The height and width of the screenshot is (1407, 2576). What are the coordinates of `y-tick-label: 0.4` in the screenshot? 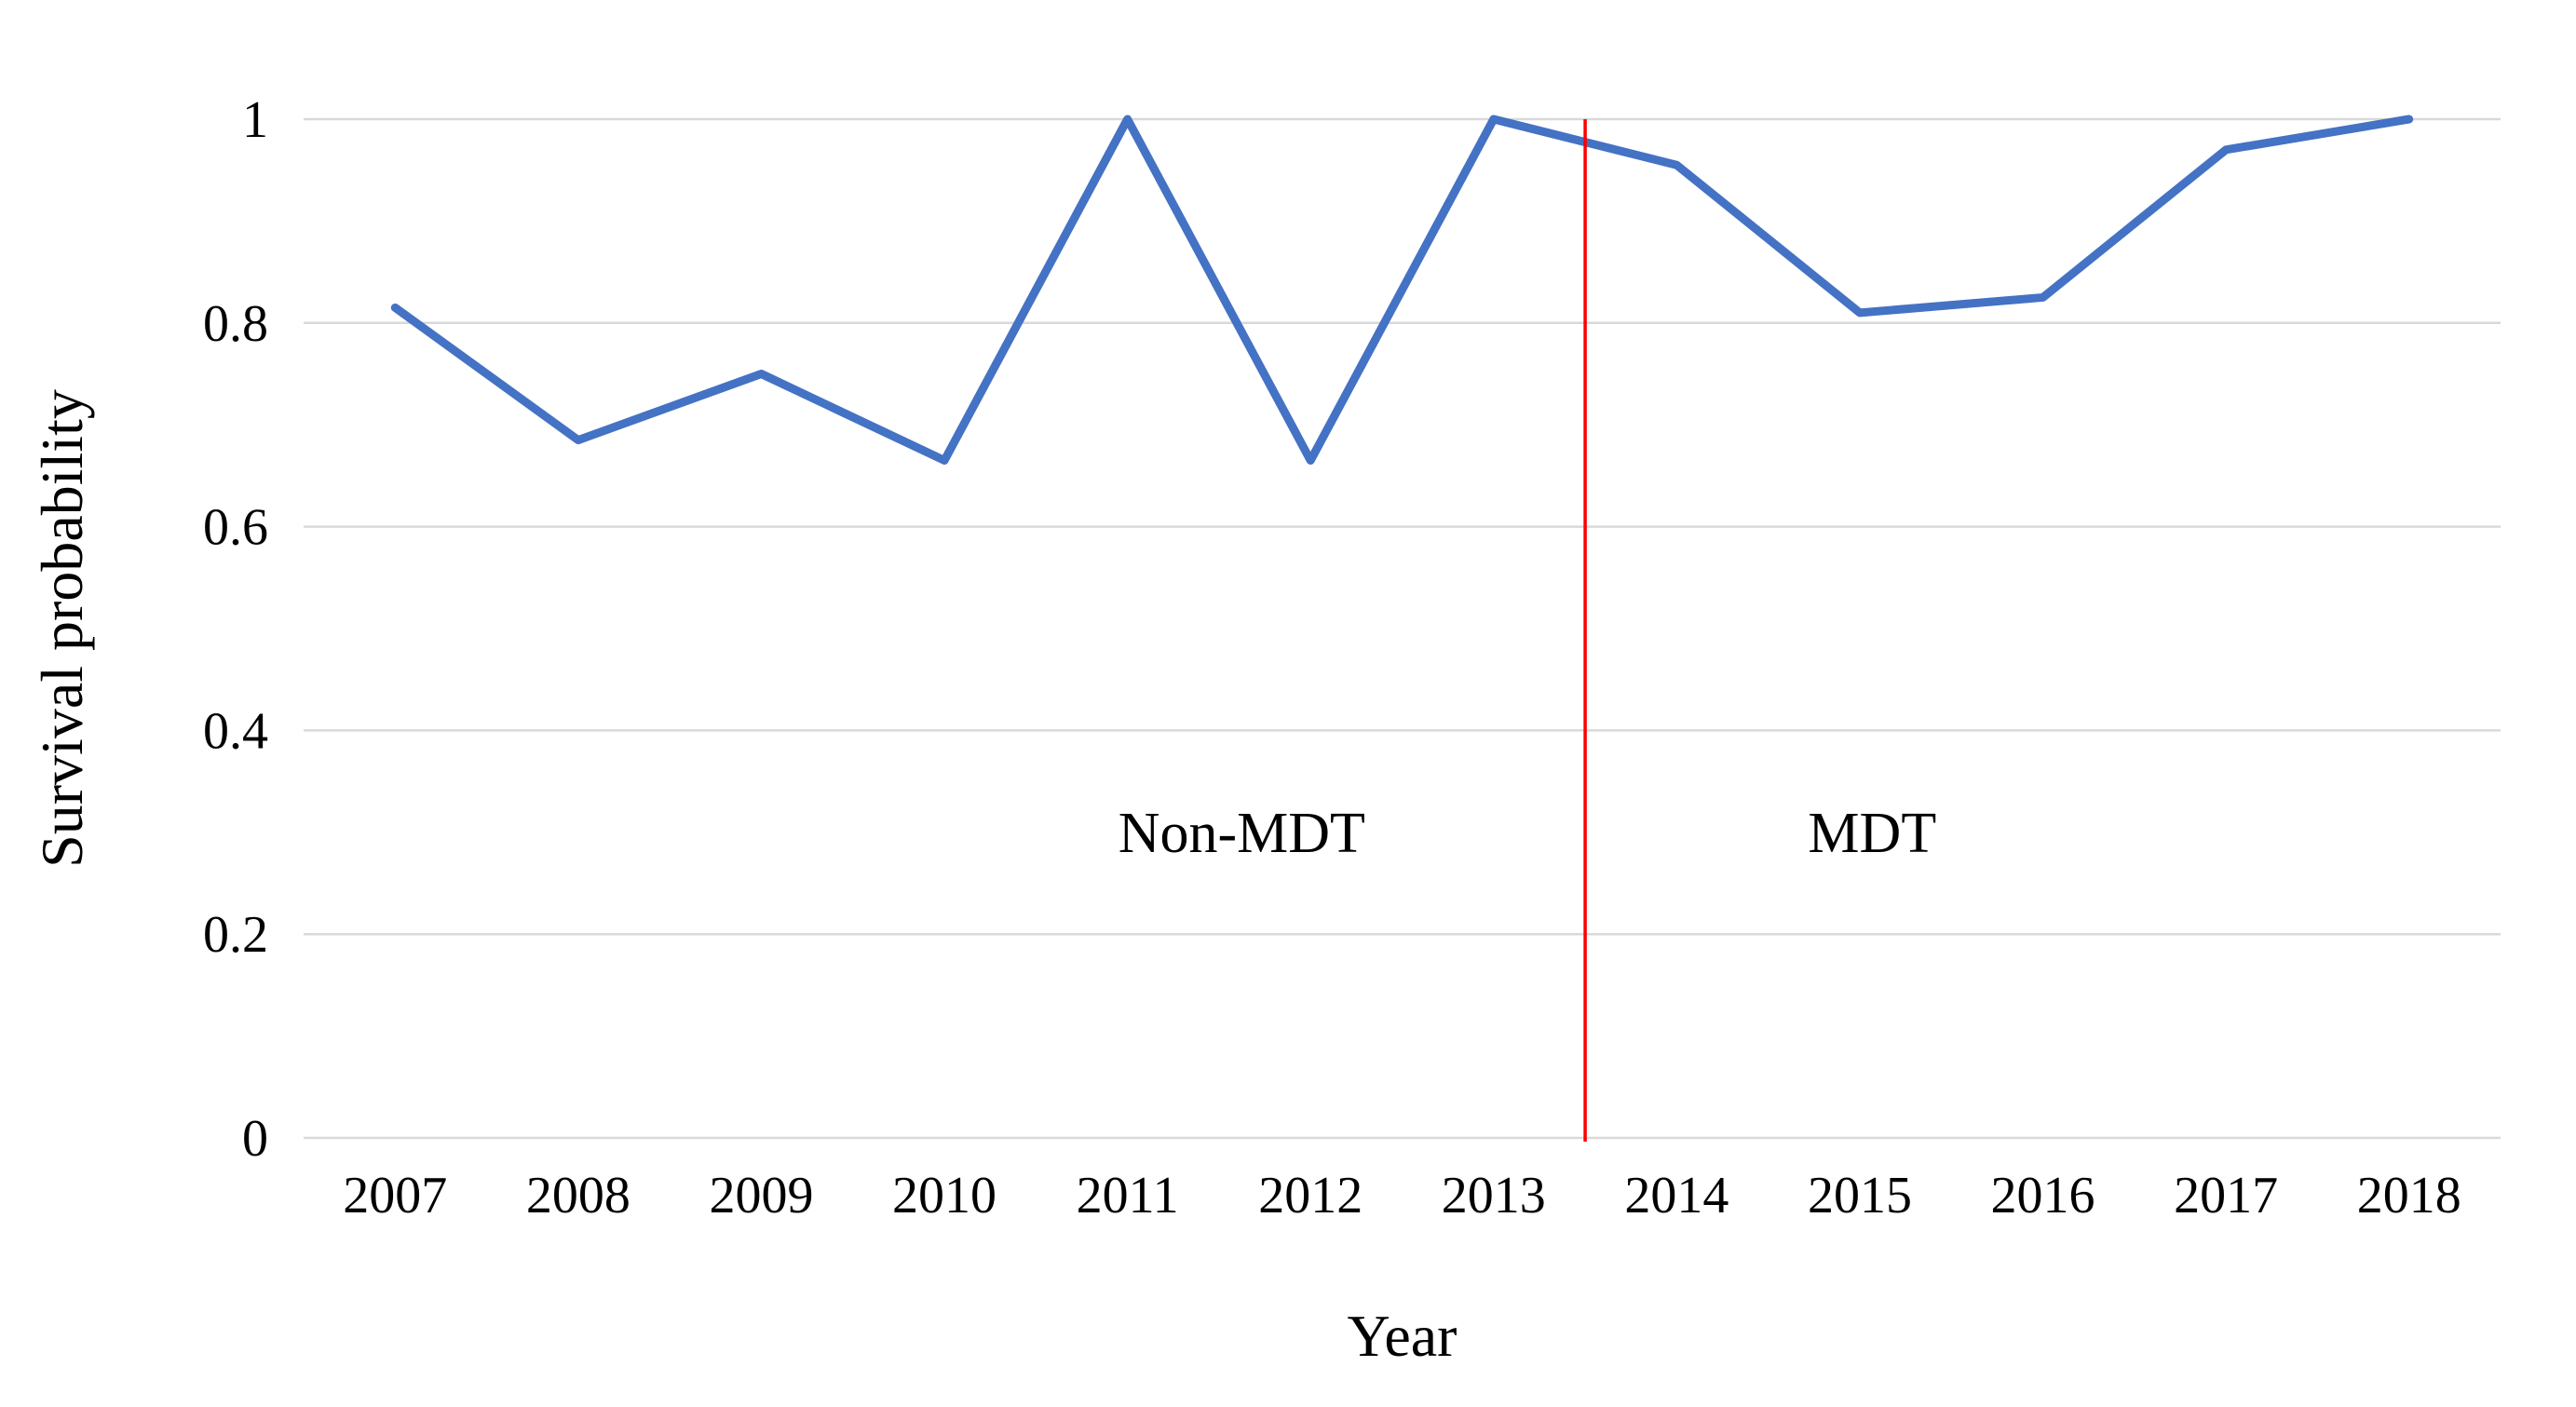 It's located at (235, 731).